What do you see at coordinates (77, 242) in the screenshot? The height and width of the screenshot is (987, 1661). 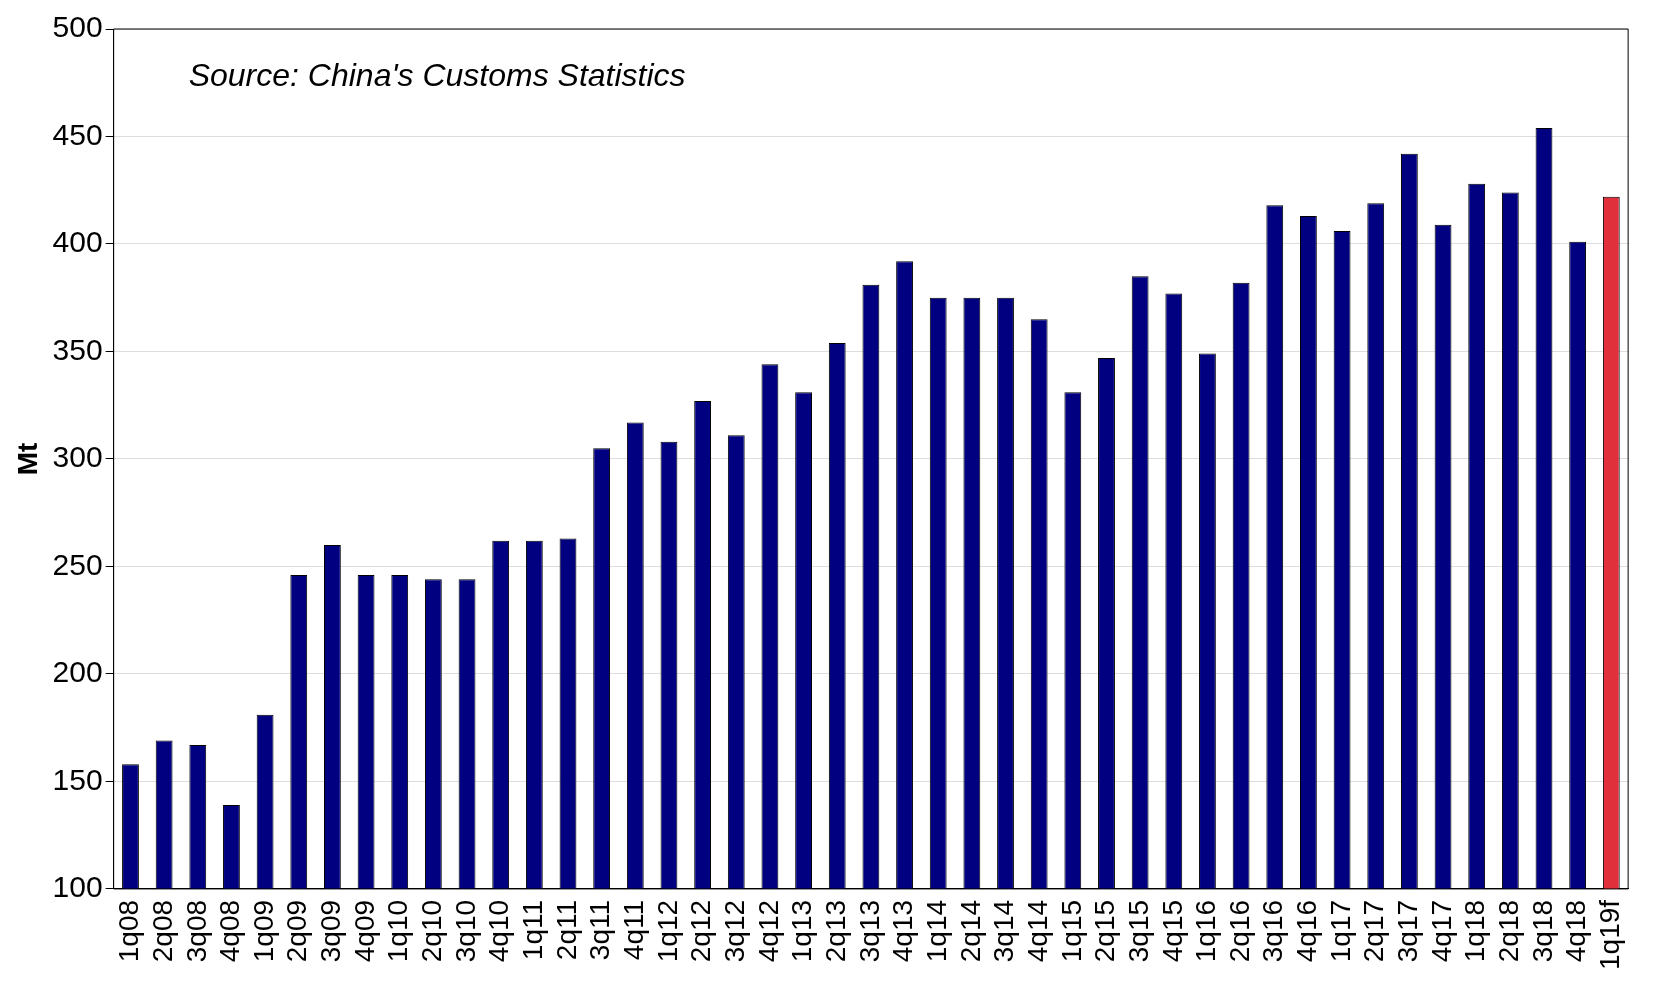 I see `y-tick-label: 400` at bounding box center [77, 242].